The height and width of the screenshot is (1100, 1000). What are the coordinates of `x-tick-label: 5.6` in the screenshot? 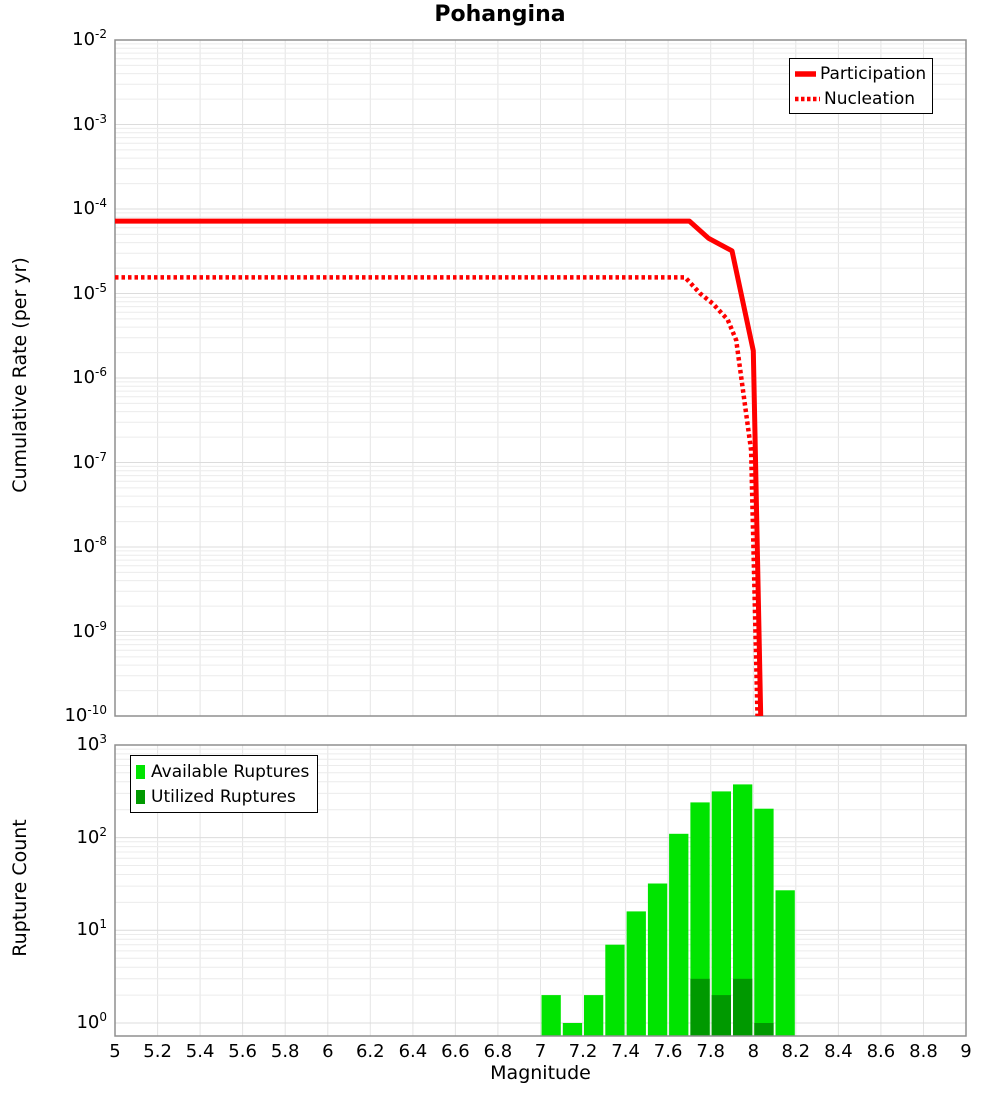 It's located at (242, 1051).